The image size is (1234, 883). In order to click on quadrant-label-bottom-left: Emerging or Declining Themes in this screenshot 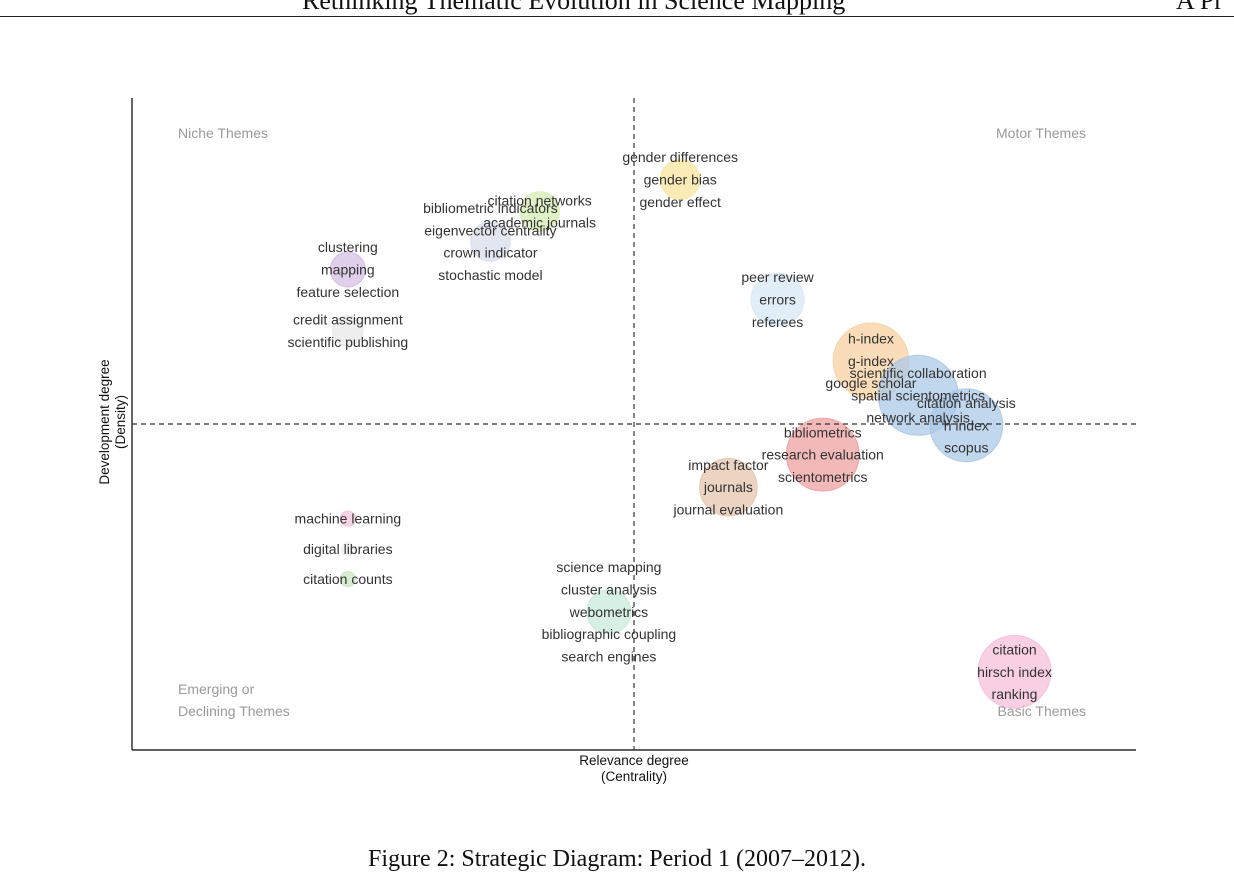, I will do `click(234, 700)`.